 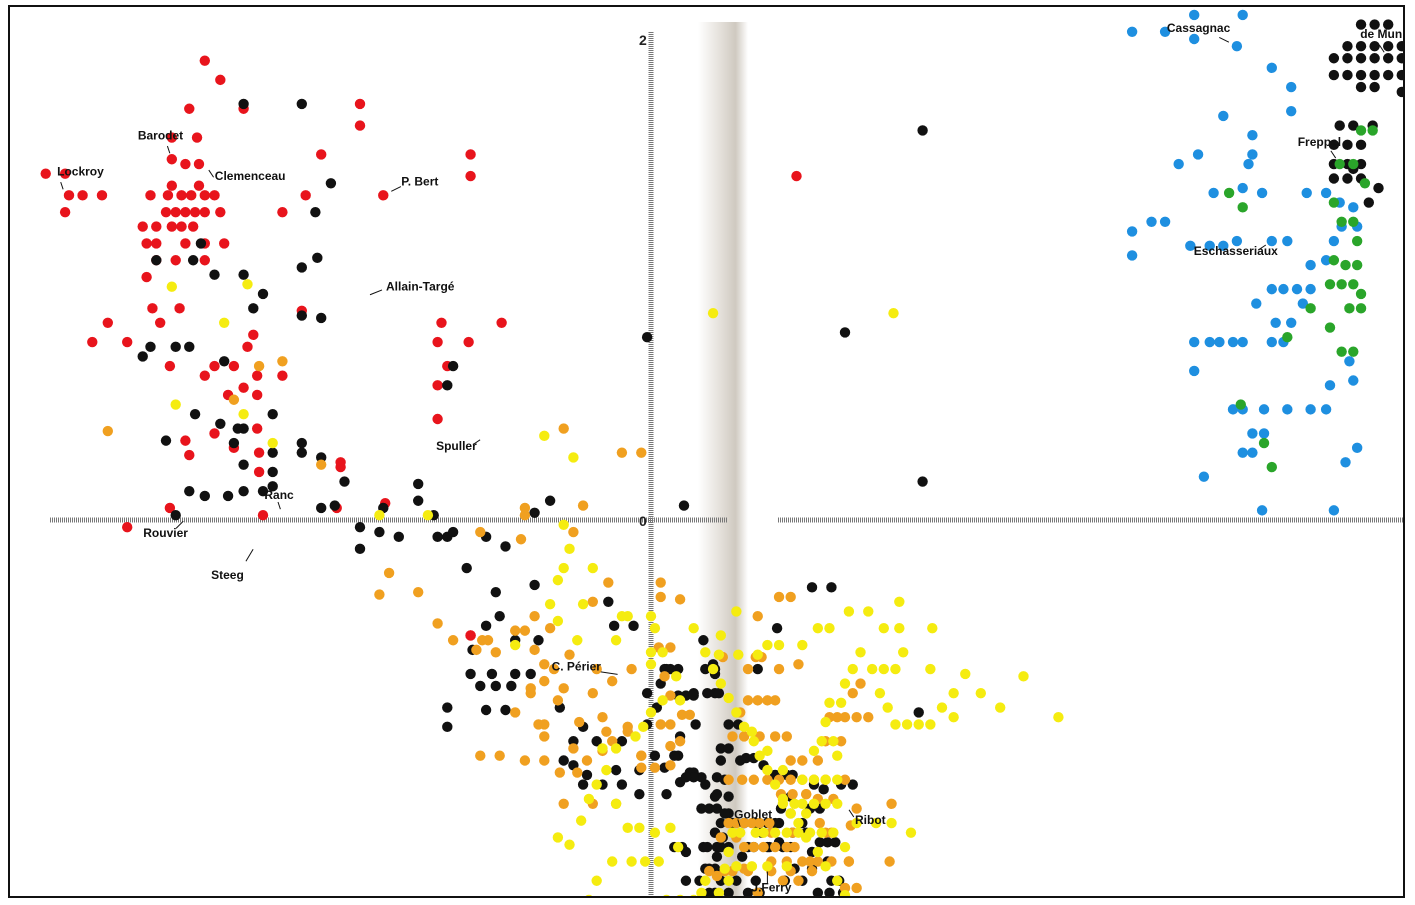 What do you see at coordinates (1199, 28) in the screenshot?
I see `annotation-label: Cassagnac` at bounding box center [1199, 28].